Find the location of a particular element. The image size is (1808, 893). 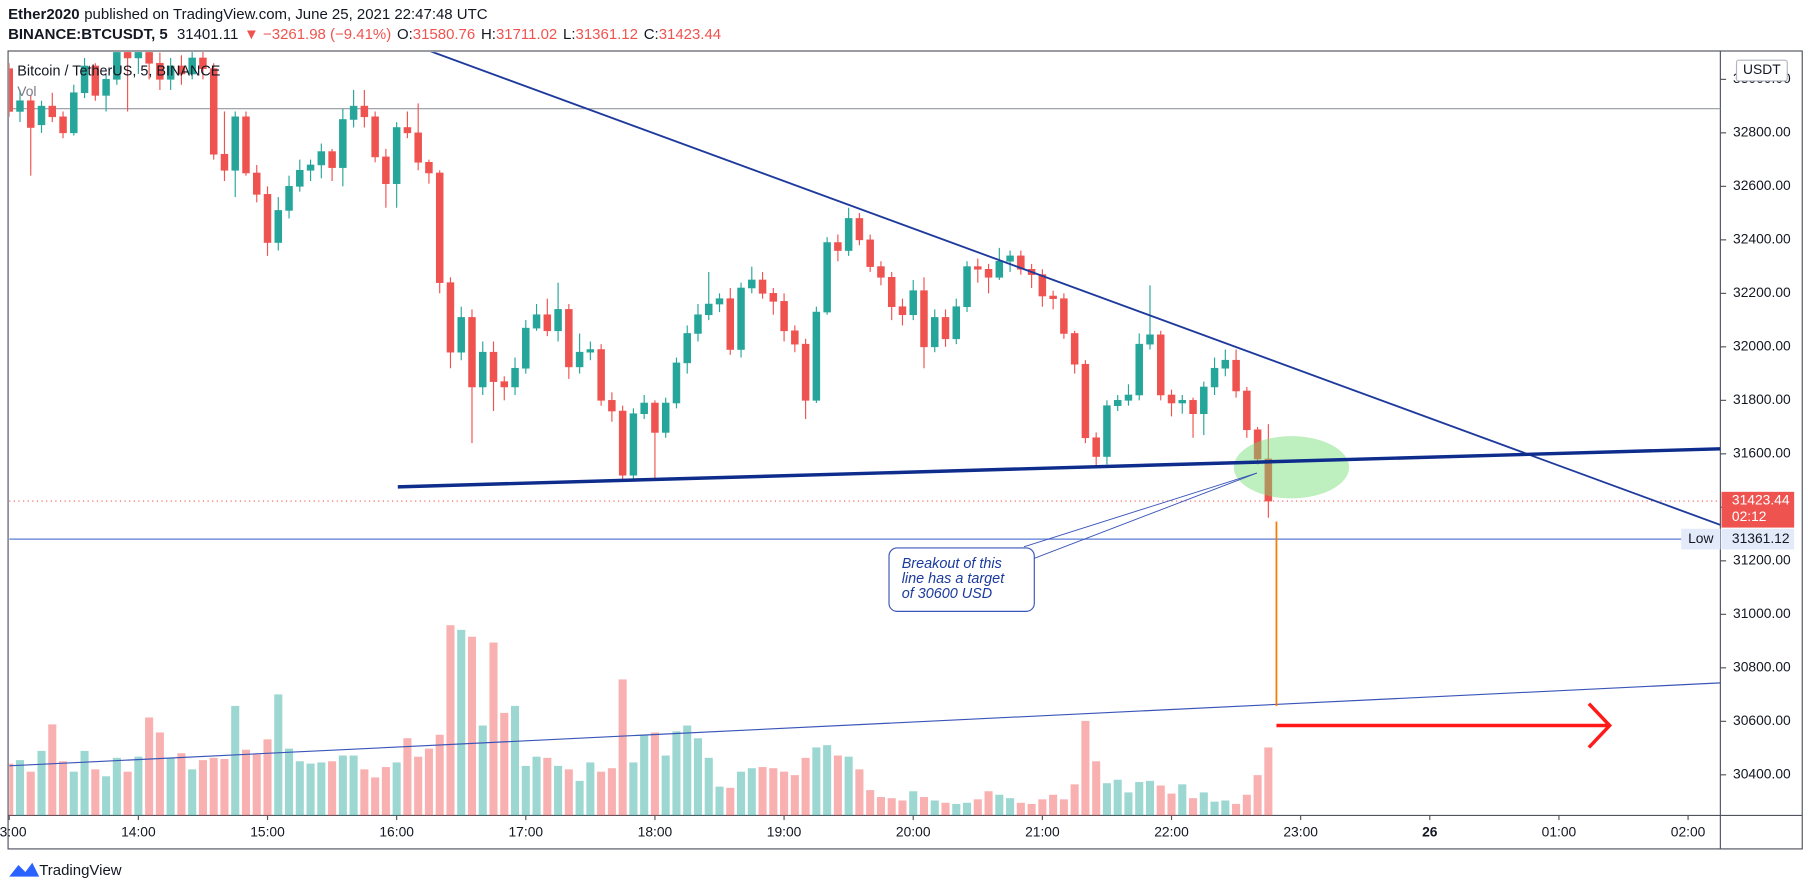

volume-layer is located at coordinates (641, 720).